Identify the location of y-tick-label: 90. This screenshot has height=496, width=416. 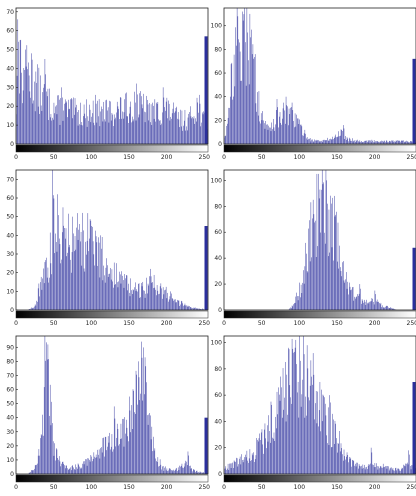
(10, 347).